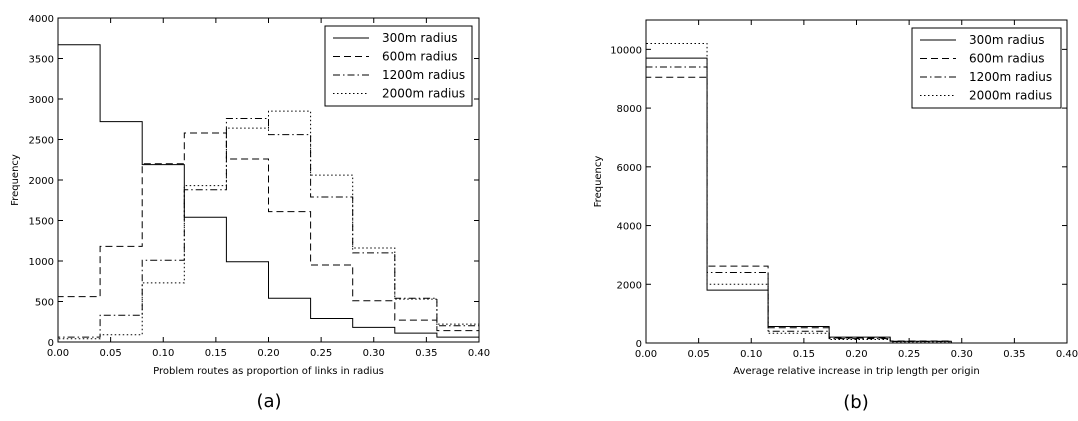  I want to click on y-tick-label: 1500, so click(41, 222).